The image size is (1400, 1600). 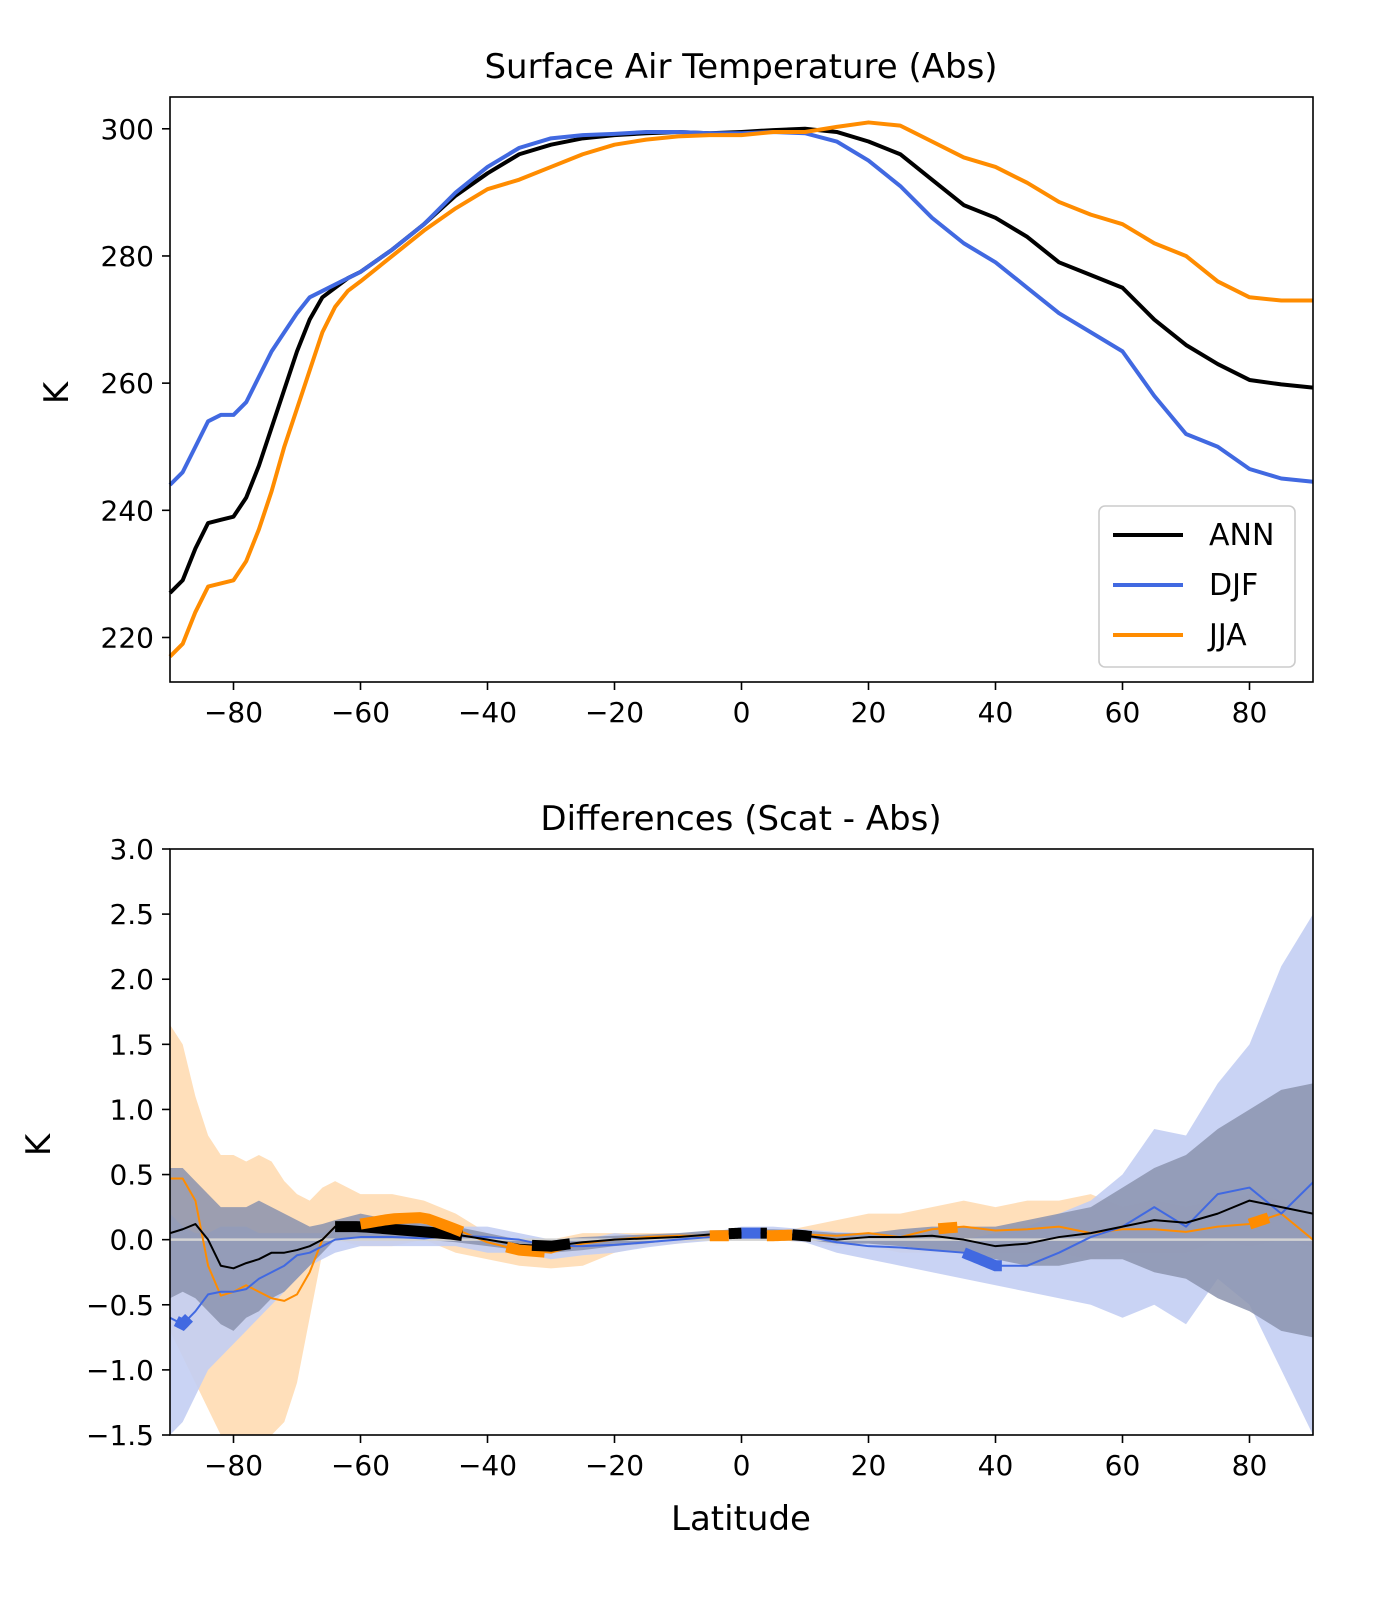 I want to click on bottom-y-axis-label: K, so click(x=39, y=1144).